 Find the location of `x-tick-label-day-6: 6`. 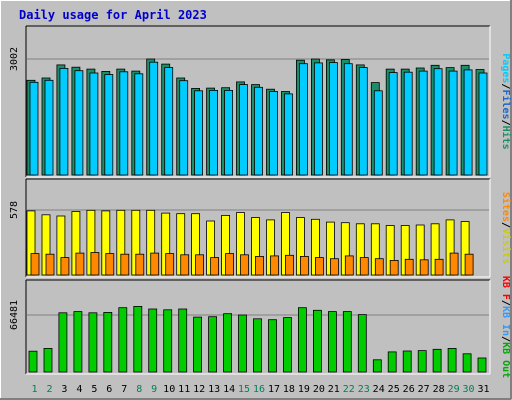

x-tick-label-day-6: 6 is located at coordinates (109, 389).